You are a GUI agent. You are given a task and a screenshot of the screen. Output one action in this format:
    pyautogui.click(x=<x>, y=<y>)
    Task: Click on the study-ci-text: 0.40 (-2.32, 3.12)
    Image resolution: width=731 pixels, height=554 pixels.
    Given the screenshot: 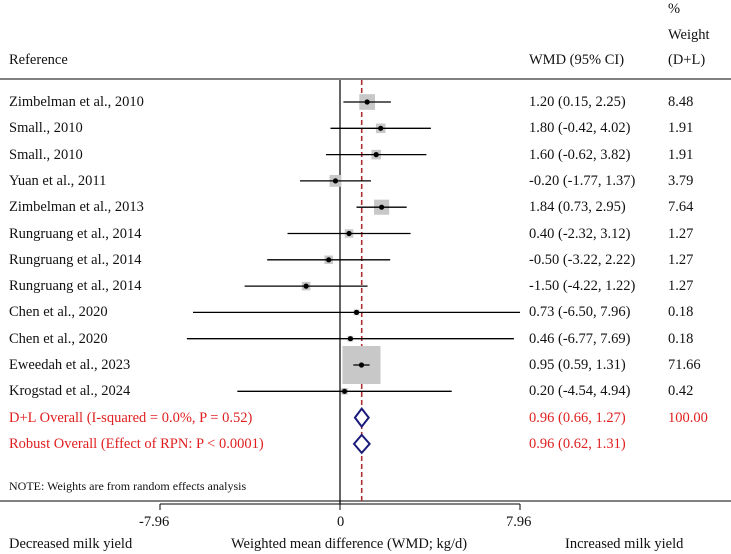 What is the action you would take?
    pyautogui.click(x=580, y=233)
    